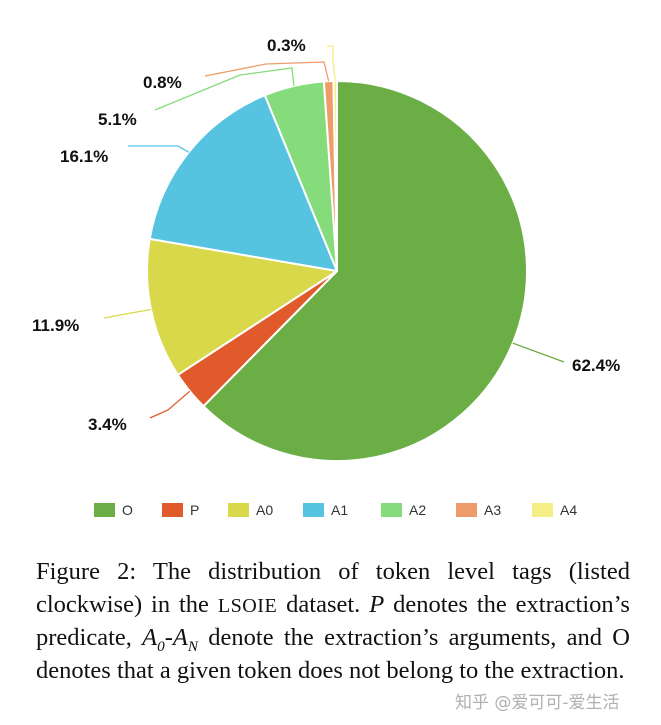 The width and height of the screenshot is (661, 725). I want to click on leader-line-a3, so click(267, 71).